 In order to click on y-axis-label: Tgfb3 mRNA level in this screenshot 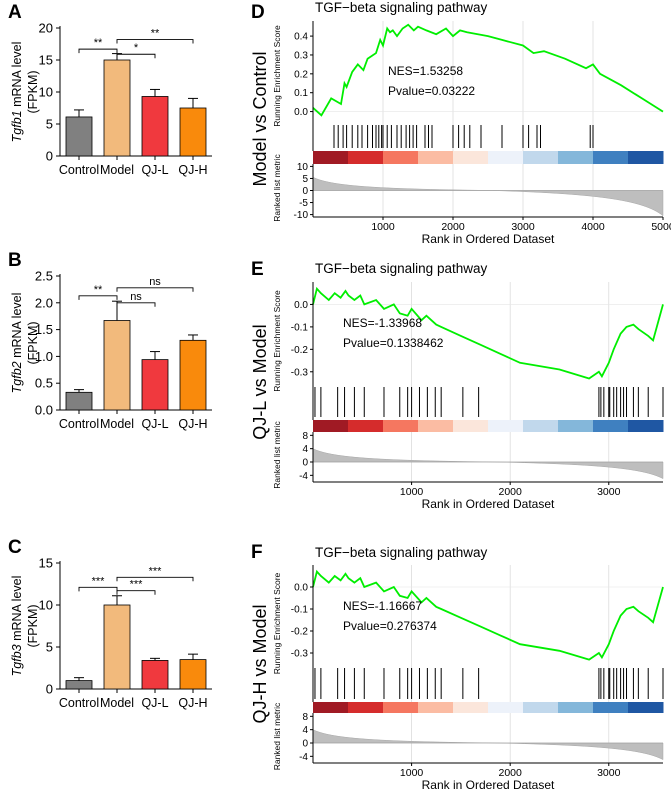, I will do `click(17, 626)`.